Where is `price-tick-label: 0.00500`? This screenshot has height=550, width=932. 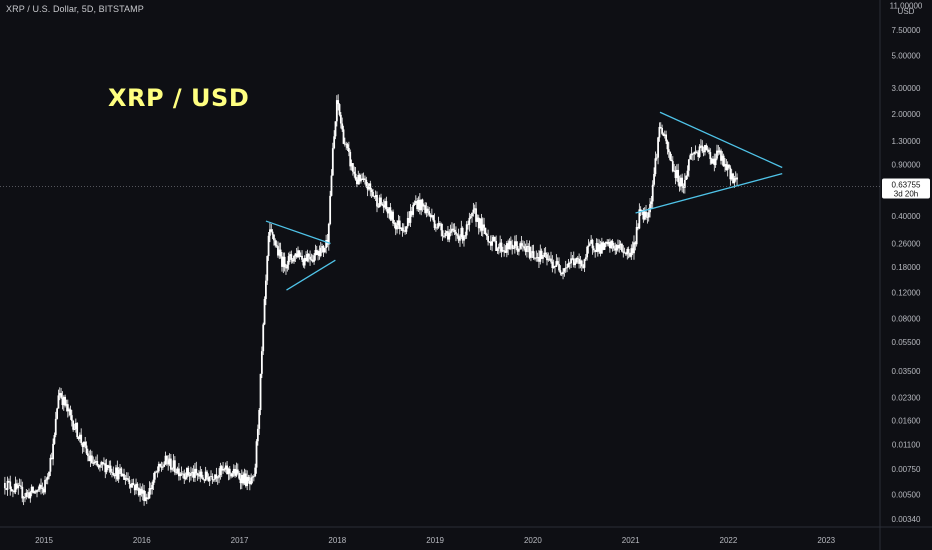 price-tick-label: 0.00500 is located at coordinates (906, 495).